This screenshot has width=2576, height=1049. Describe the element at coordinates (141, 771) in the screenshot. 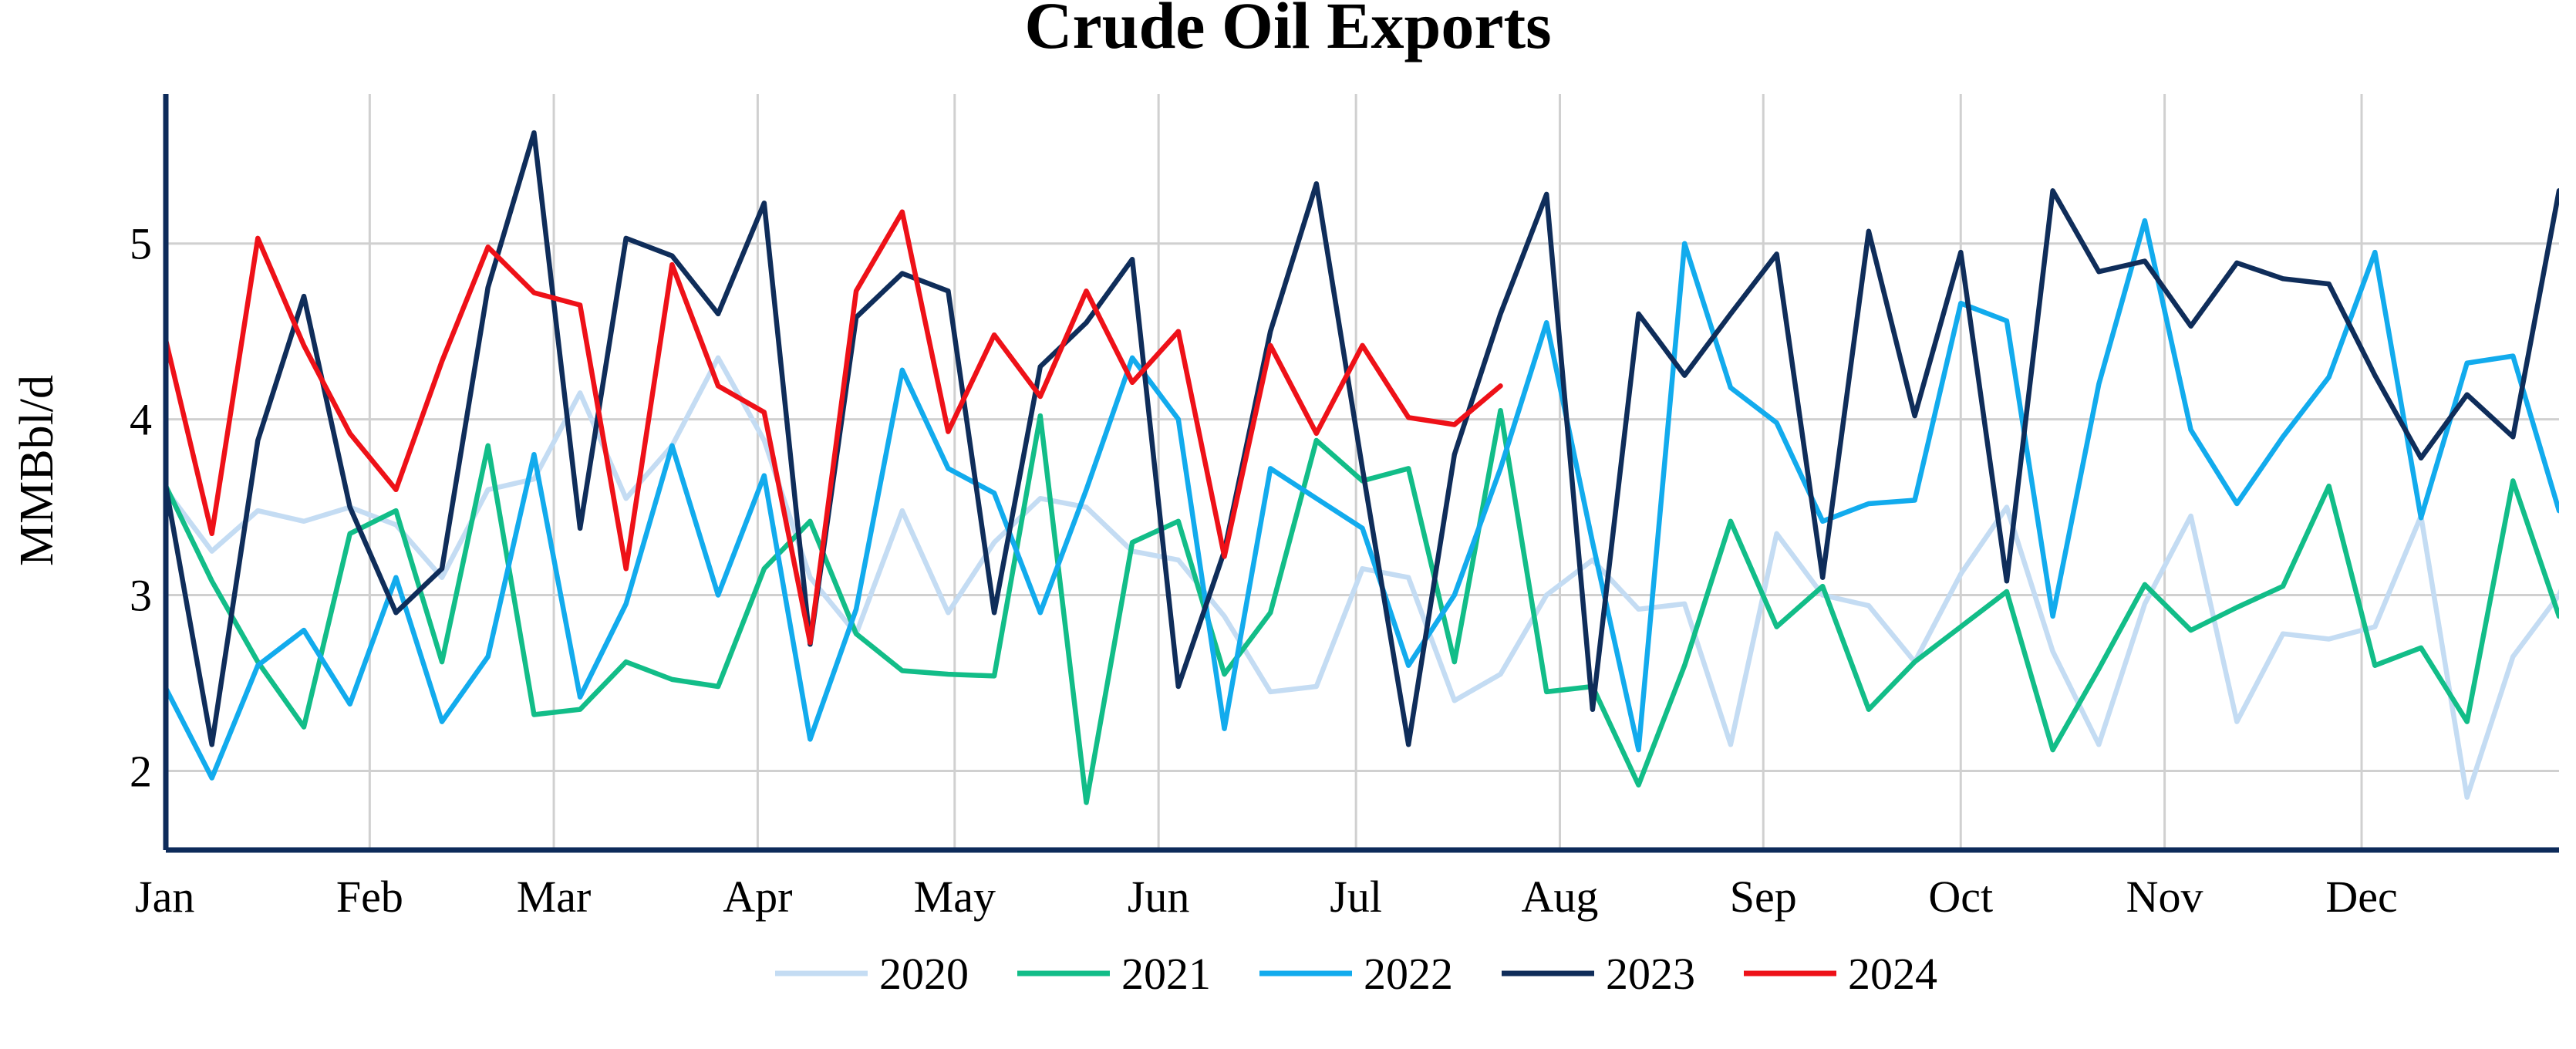

I see `y-tick-label: 2` at that location.